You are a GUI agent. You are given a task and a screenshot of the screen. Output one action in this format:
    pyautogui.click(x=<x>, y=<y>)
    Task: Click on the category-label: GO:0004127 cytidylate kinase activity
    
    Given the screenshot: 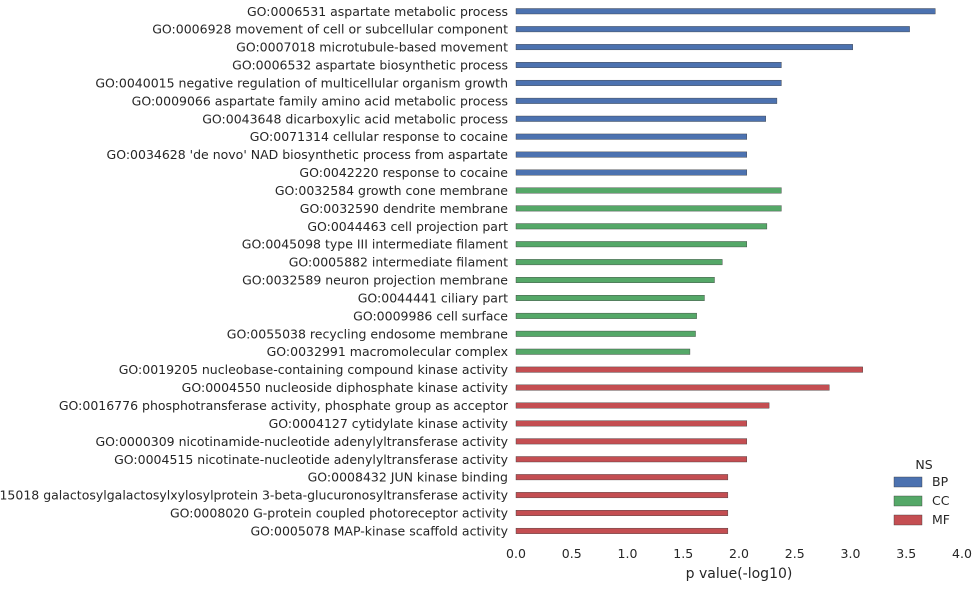 What is the action you would take?
    pyautogui.click(x=389, y=423)
    